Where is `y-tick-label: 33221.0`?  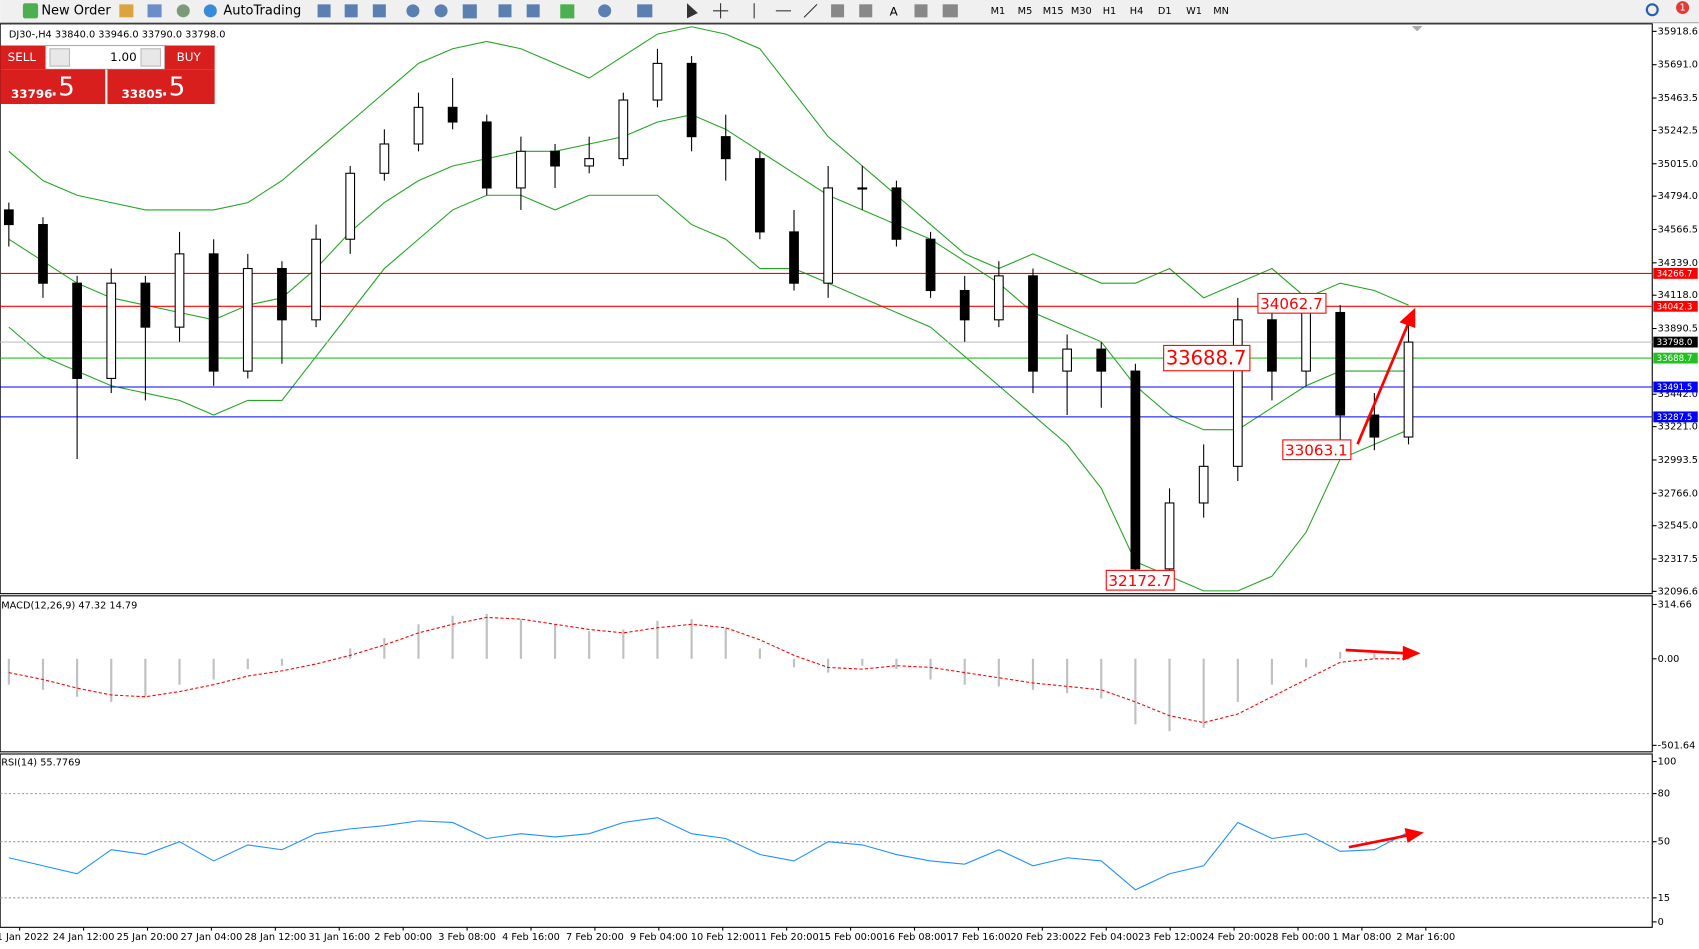 y-tick-label: 33221.0 is located at coordinates (1678, 427).